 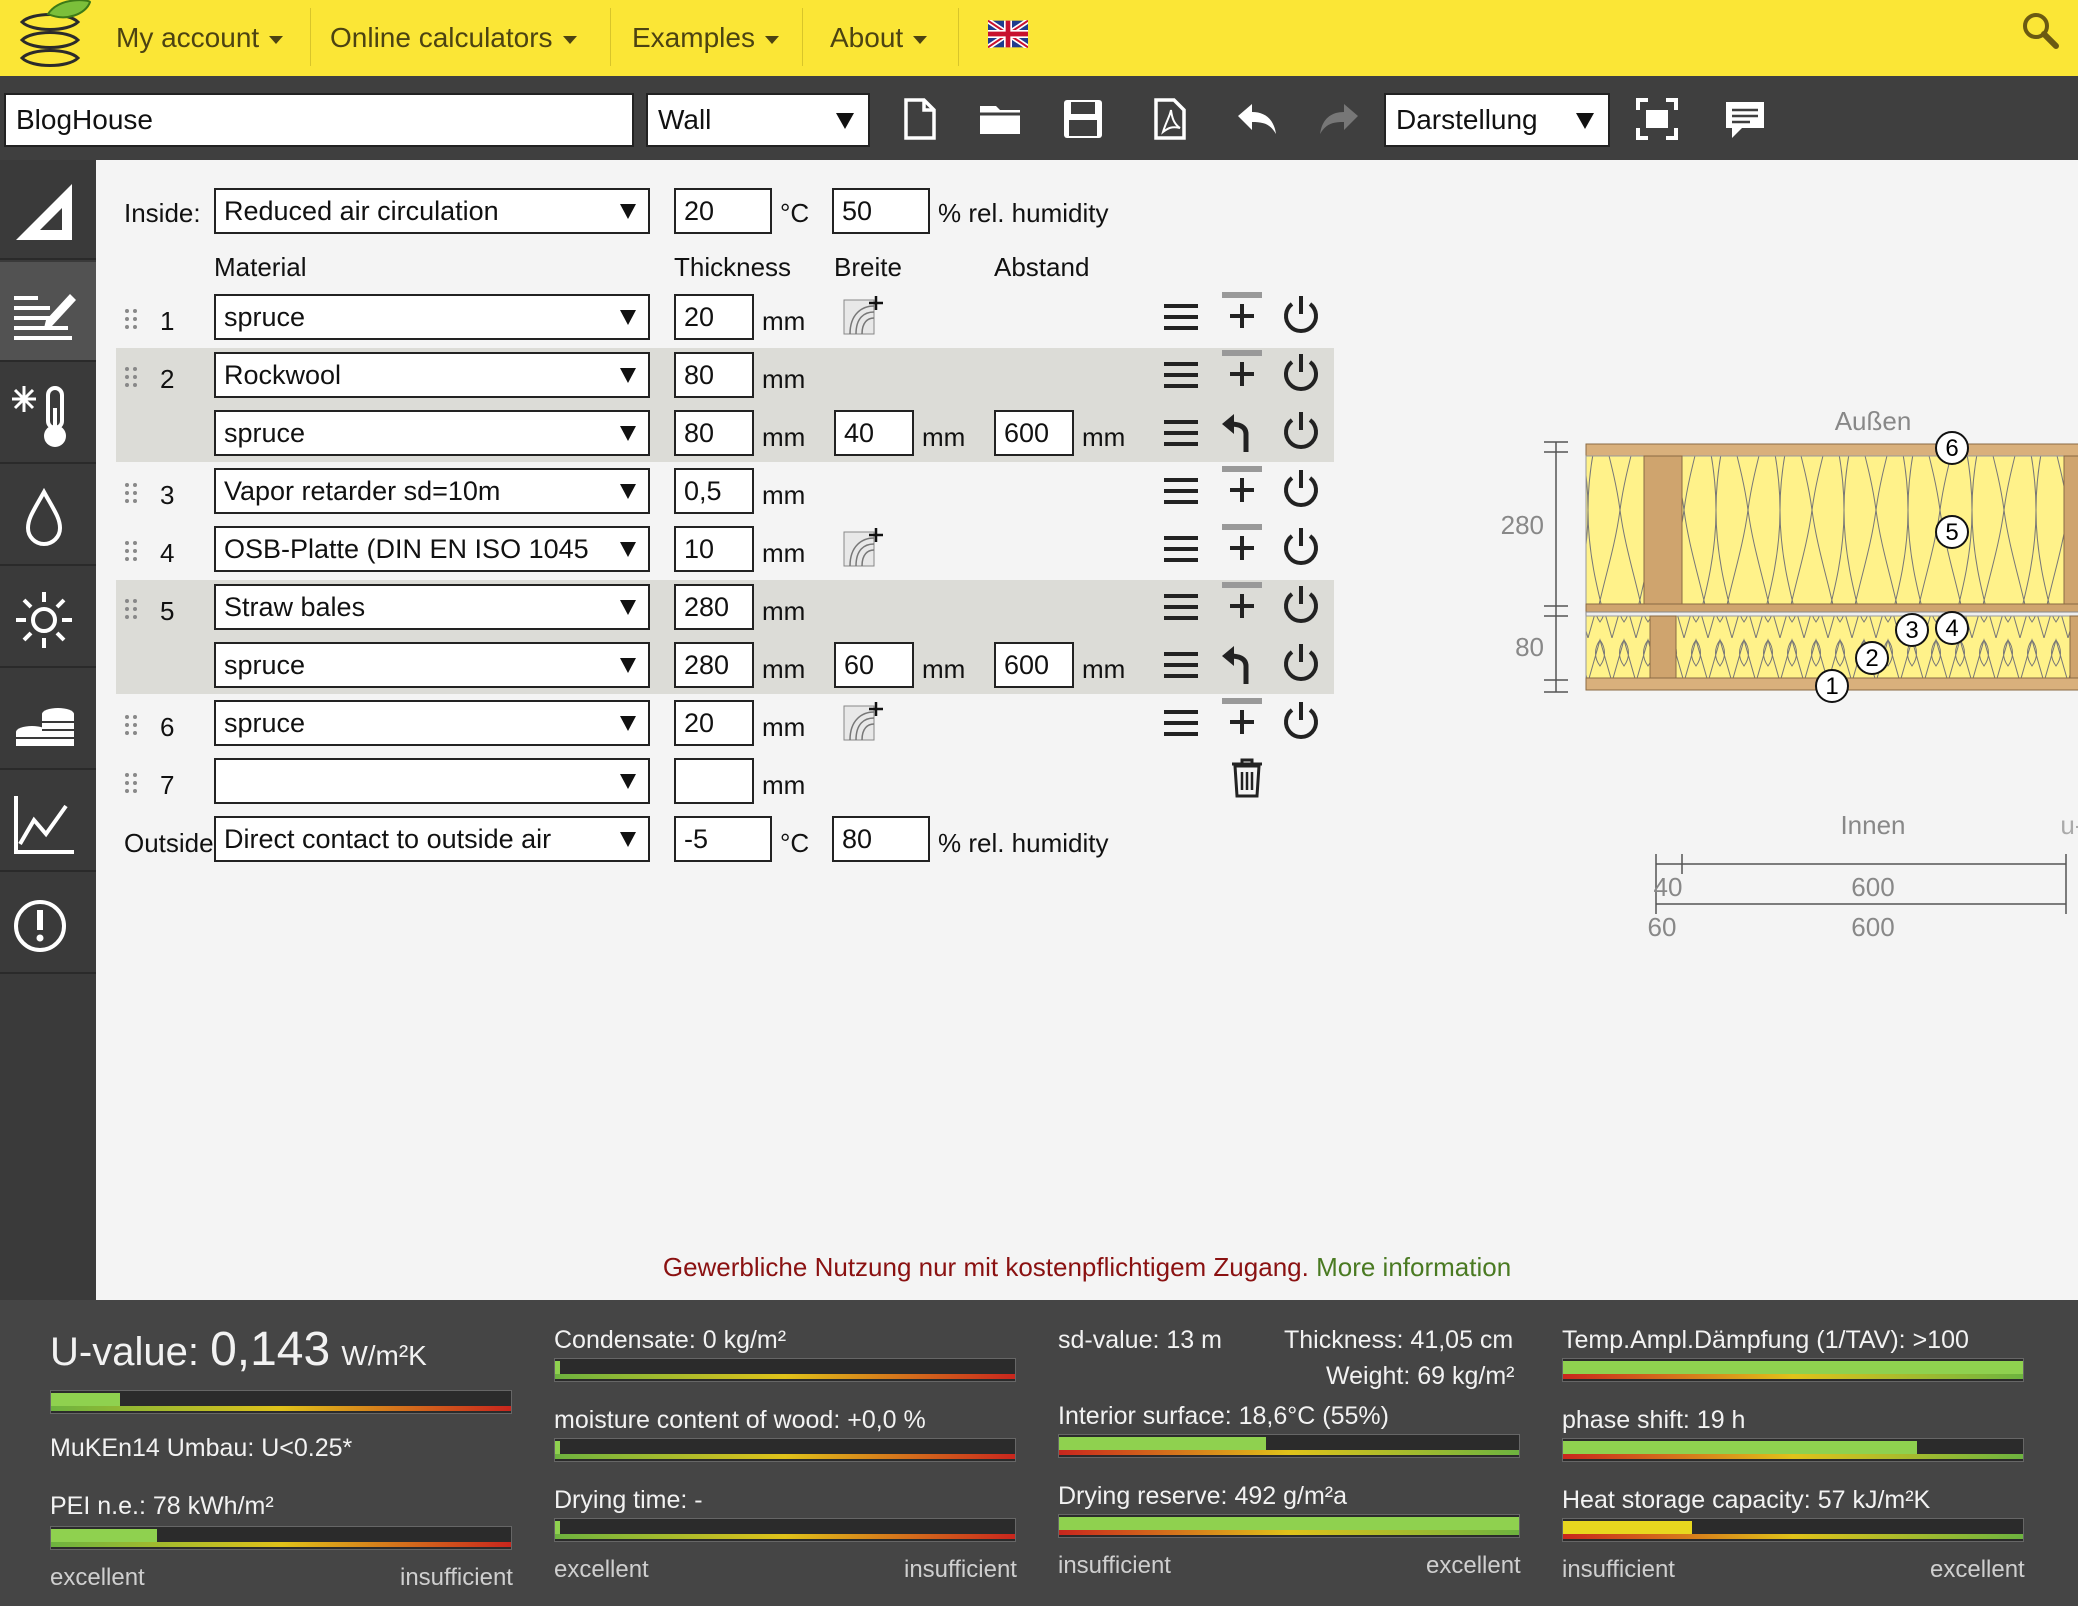 I want to click on thickness-input: 10, so click(x=714, y=549).